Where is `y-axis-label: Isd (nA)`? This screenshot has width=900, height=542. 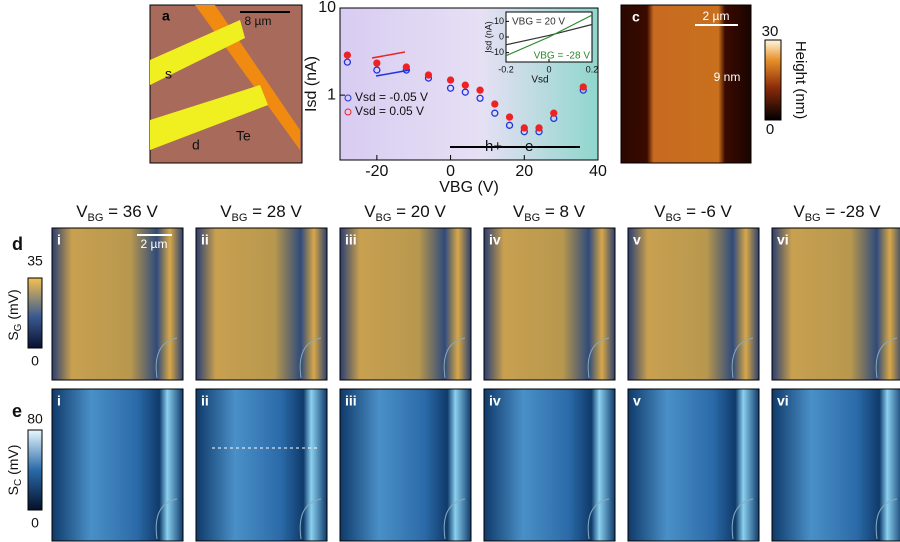 y-axis-label: Isd (nA) is located at coordinates (488, 37).